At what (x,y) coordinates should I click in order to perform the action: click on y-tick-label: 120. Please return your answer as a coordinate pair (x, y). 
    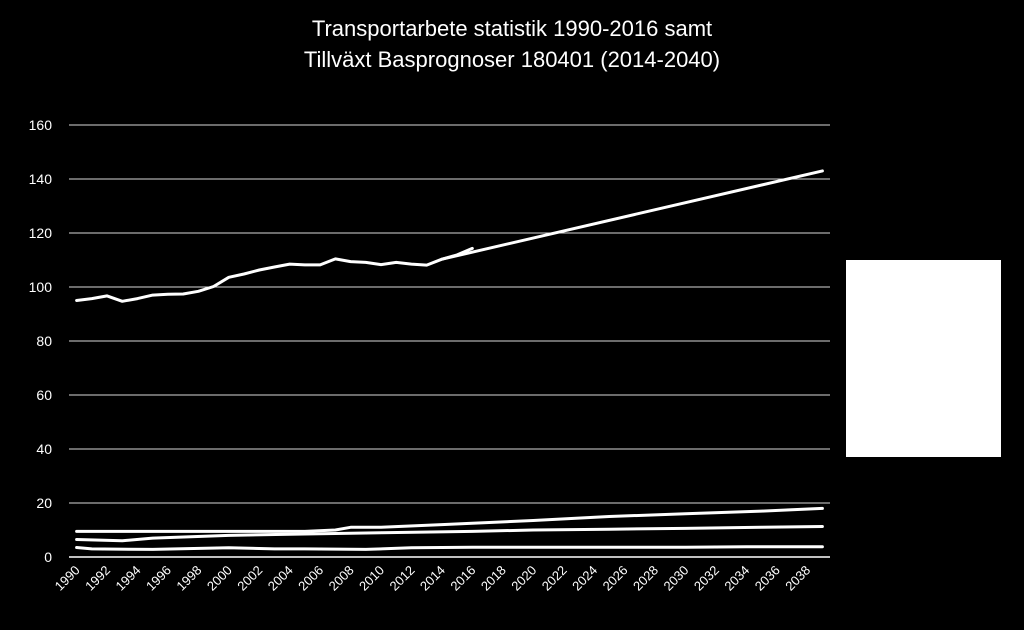
    Looking at the image, I should click on (41, 233).